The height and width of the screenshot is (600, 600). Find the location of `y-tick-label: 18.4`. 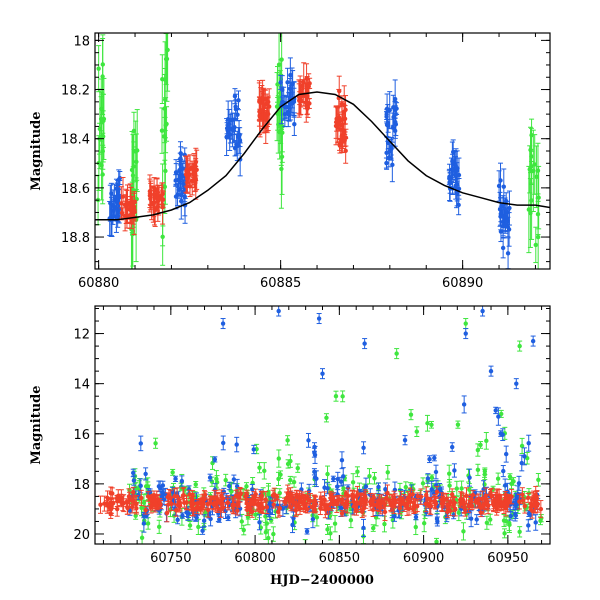

y-tick-label: 18.4 is located at coordinates (75, 140).